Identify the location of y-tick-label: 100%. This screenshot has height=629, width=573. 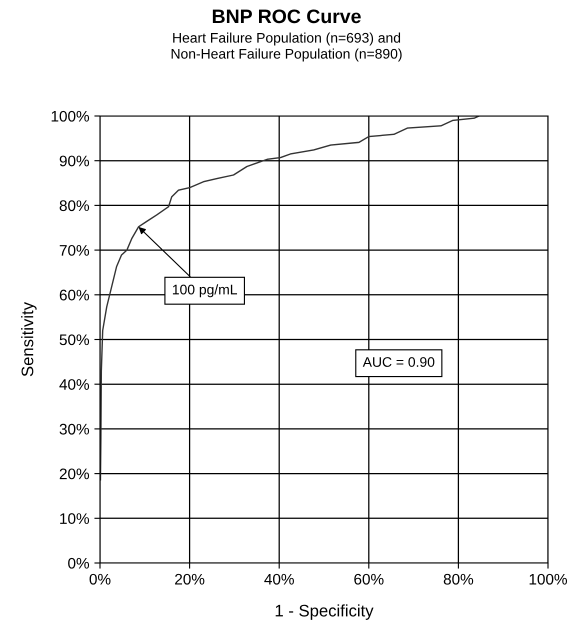
(71, 116).